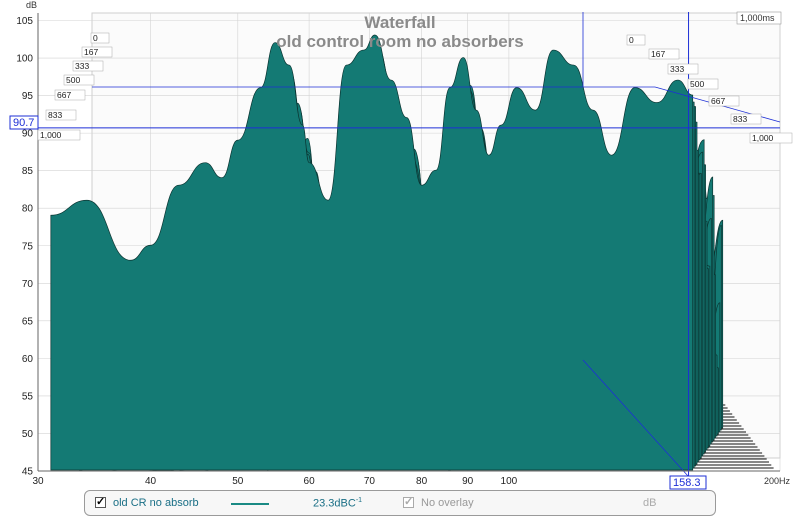 The height and width of the screenshot is (519, 800). I want to click on overlay-checkbox: ✓, so click(408, 502).